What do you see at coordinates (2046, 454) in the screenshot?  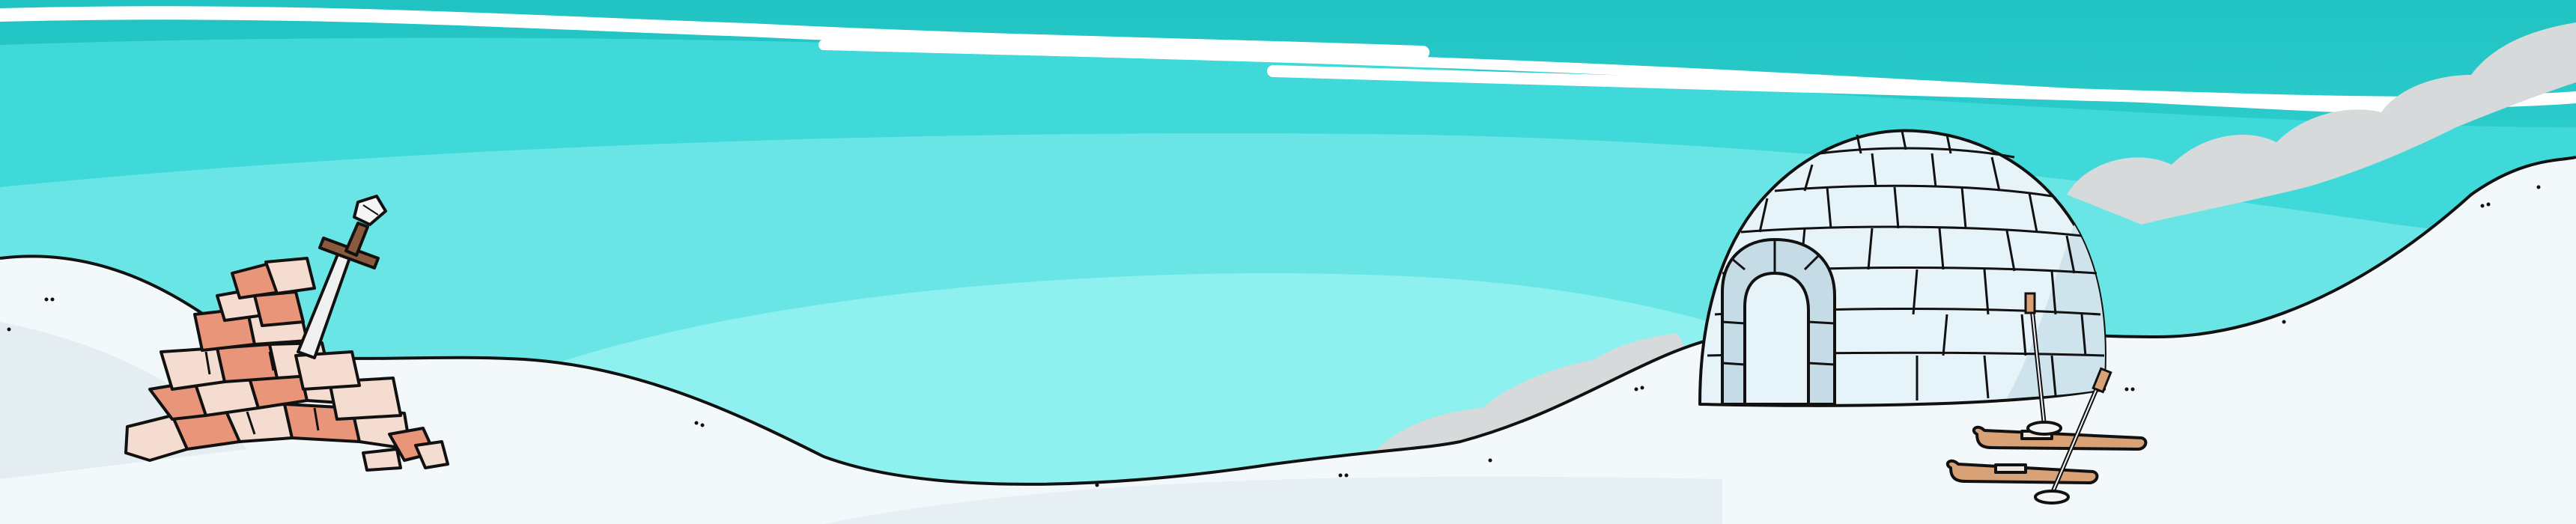 I see `skis` at bounding box center [2046, 454].